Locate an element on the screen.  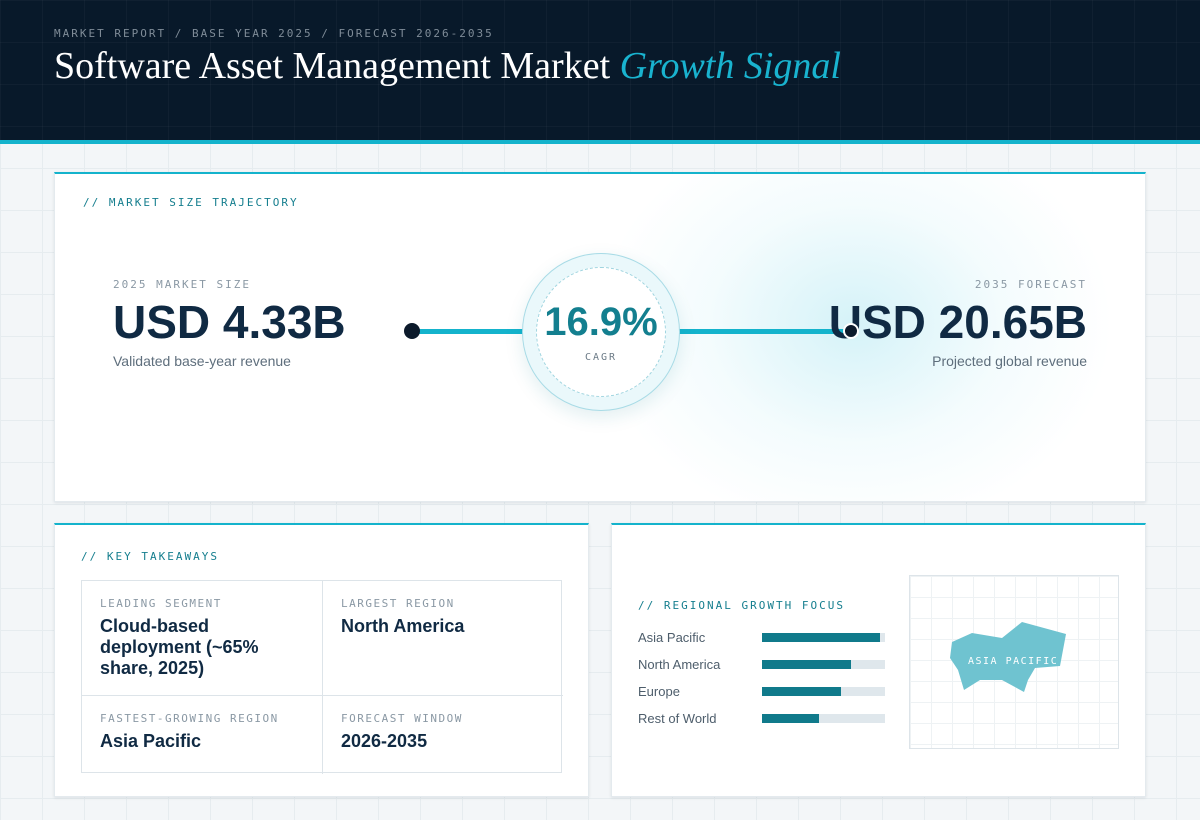
forecast-value: USD 20.65B is located at coordinates (957, 322).